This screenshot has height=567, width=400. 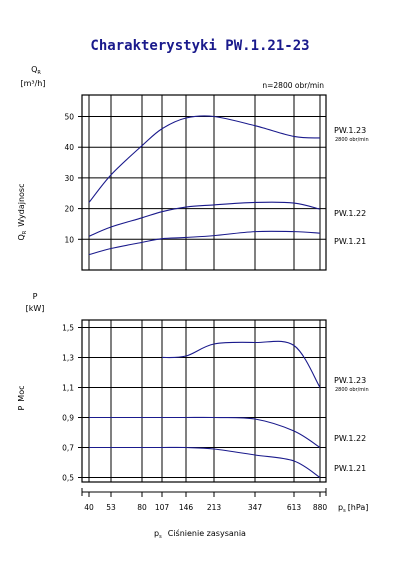 I want to click on power-axis-side-label: Moc, so click(x=21, y=393).